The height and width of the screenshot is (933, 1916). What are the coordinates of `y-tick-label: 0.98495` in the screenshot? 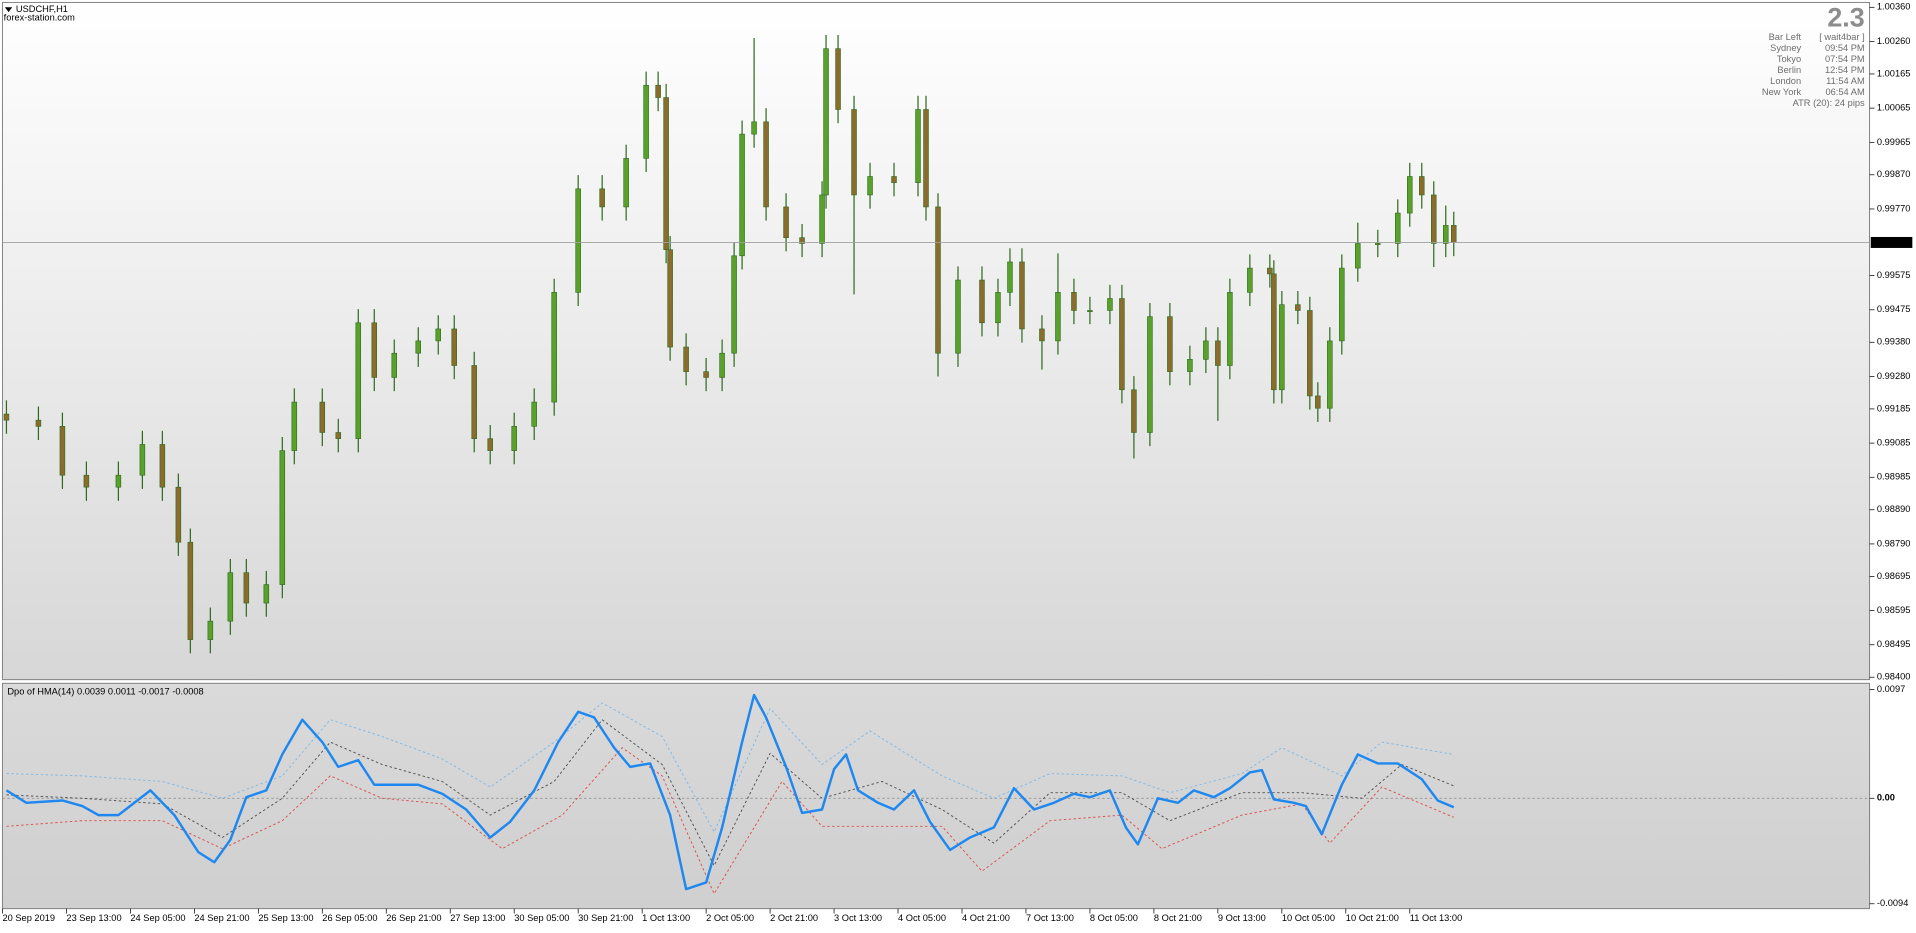 It's located at (1894, 644).